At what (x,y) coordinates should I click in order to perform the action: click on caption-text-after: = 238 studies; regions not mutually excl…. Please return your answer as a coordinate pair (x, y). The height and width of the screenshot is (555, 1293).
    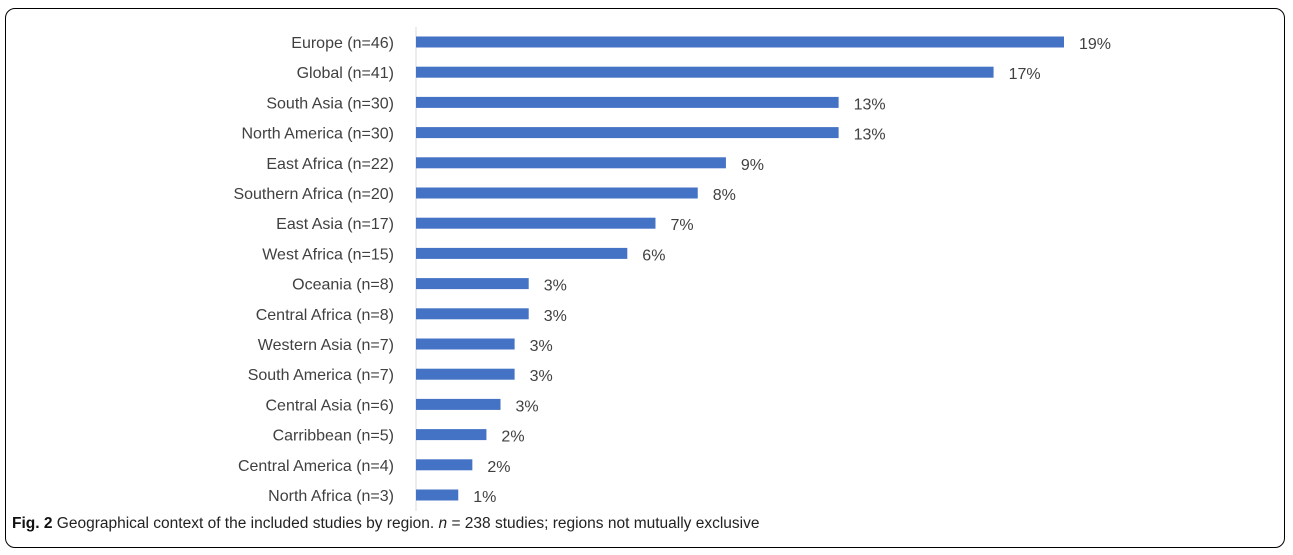
    Looking at the image, I should click on (603, 523).